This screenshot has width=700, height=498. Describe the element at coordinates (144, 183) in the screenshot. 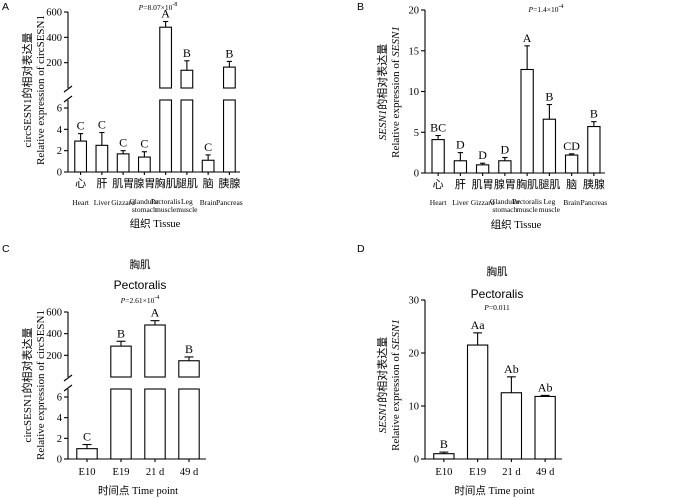

I see `category-label-cn: 腺胃` at that location.